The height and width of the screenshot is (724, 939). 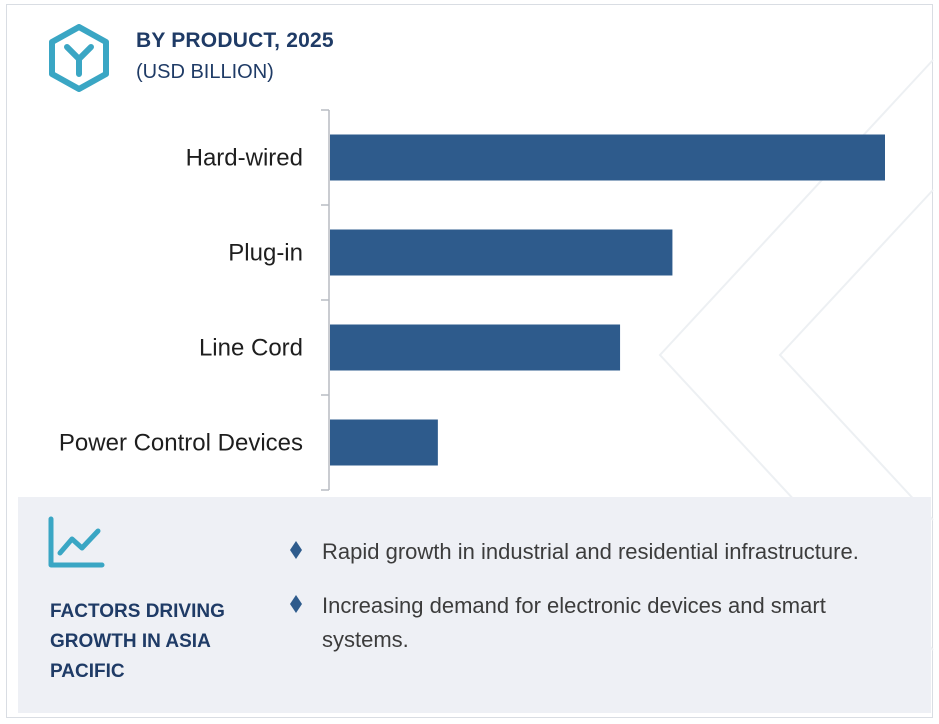 What do you see at coordinates (76, 542) in the screenshot?
I see `trend-line-chart-icon` at bounding box center [76, 542].